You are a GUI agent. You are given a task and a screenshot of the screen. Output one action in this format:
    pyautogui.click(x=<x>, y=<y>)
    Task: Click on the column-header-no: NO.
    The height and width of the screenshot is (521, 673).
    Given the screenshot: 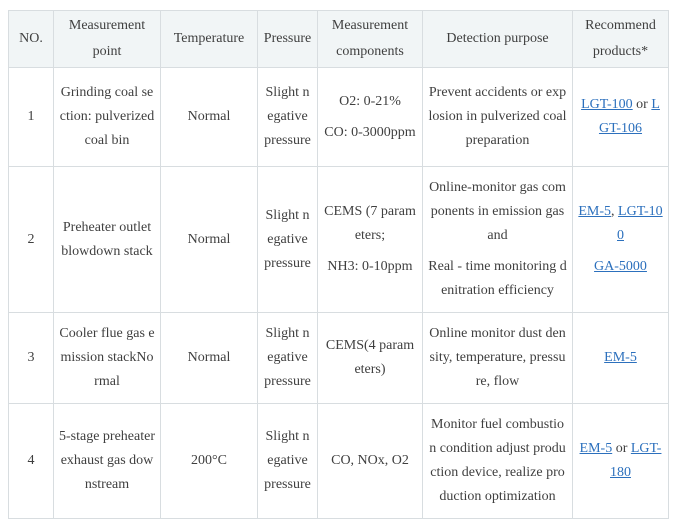 What is the action you would take?
    pyautogui.click(x=31, y=39)
    